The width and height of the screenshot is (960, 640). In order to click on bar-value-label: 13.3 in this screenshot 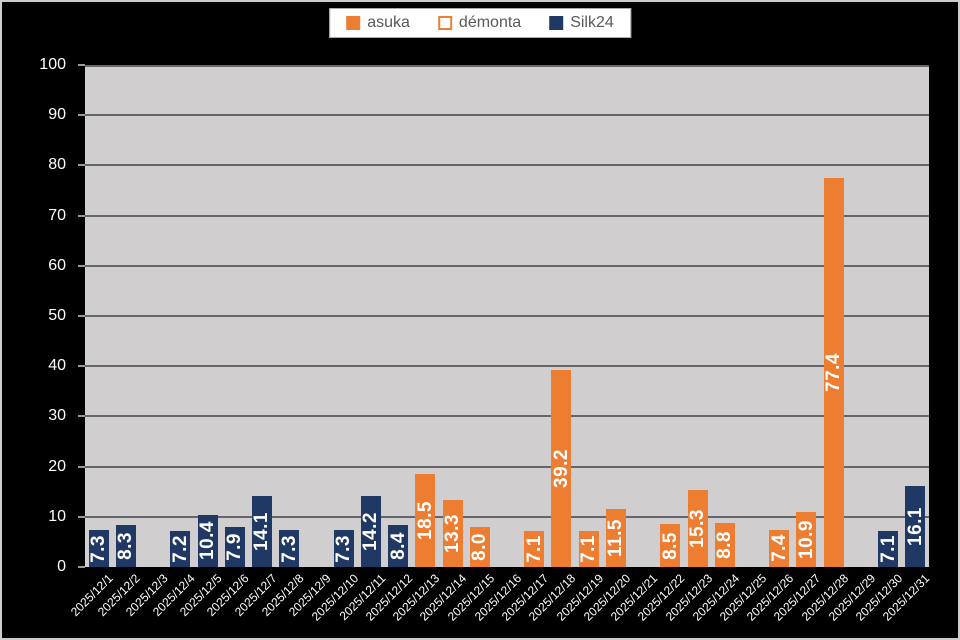, I will do `click(453, 534)`.